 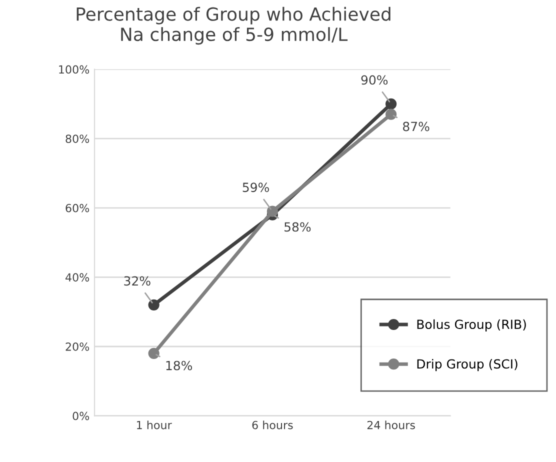 What do you see at coordinates (467, 365) in the screenshot?
I see `legend-label: Drip Group (SCI)` at bounding box center [467, 365].